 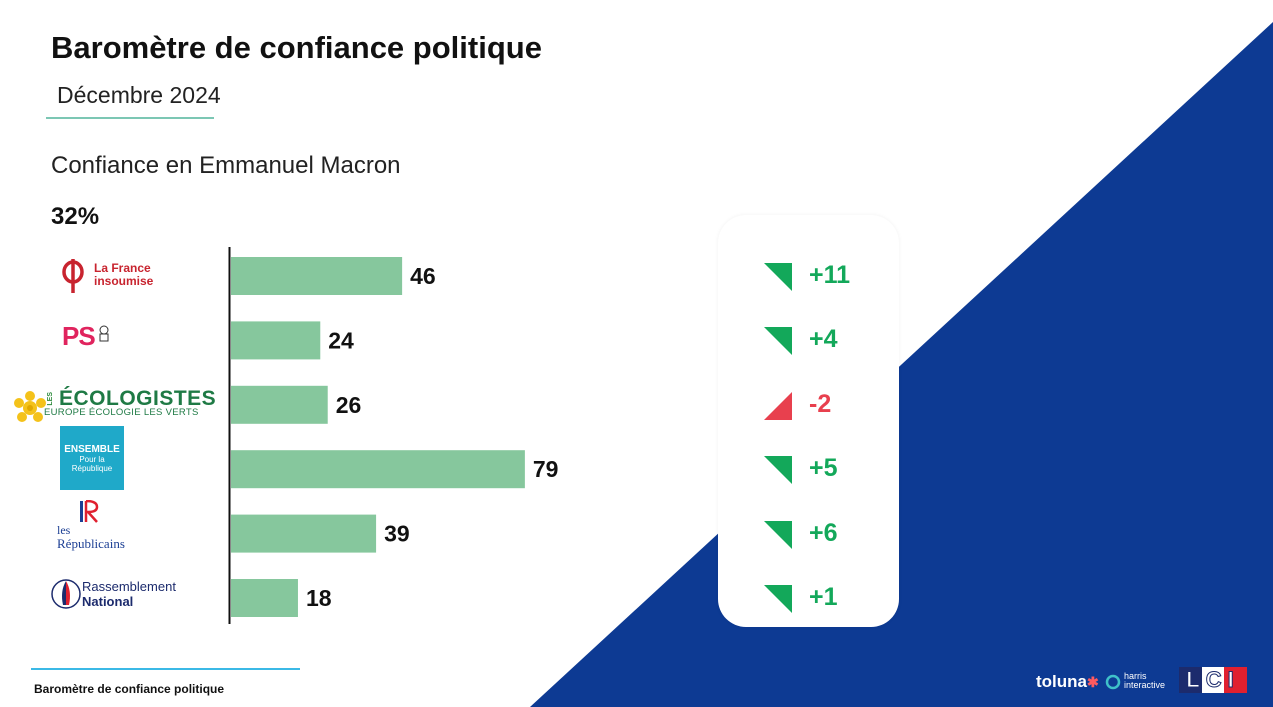 I want to click on rn-logo-line1: Rassemblement, so click(x=129, y=586).